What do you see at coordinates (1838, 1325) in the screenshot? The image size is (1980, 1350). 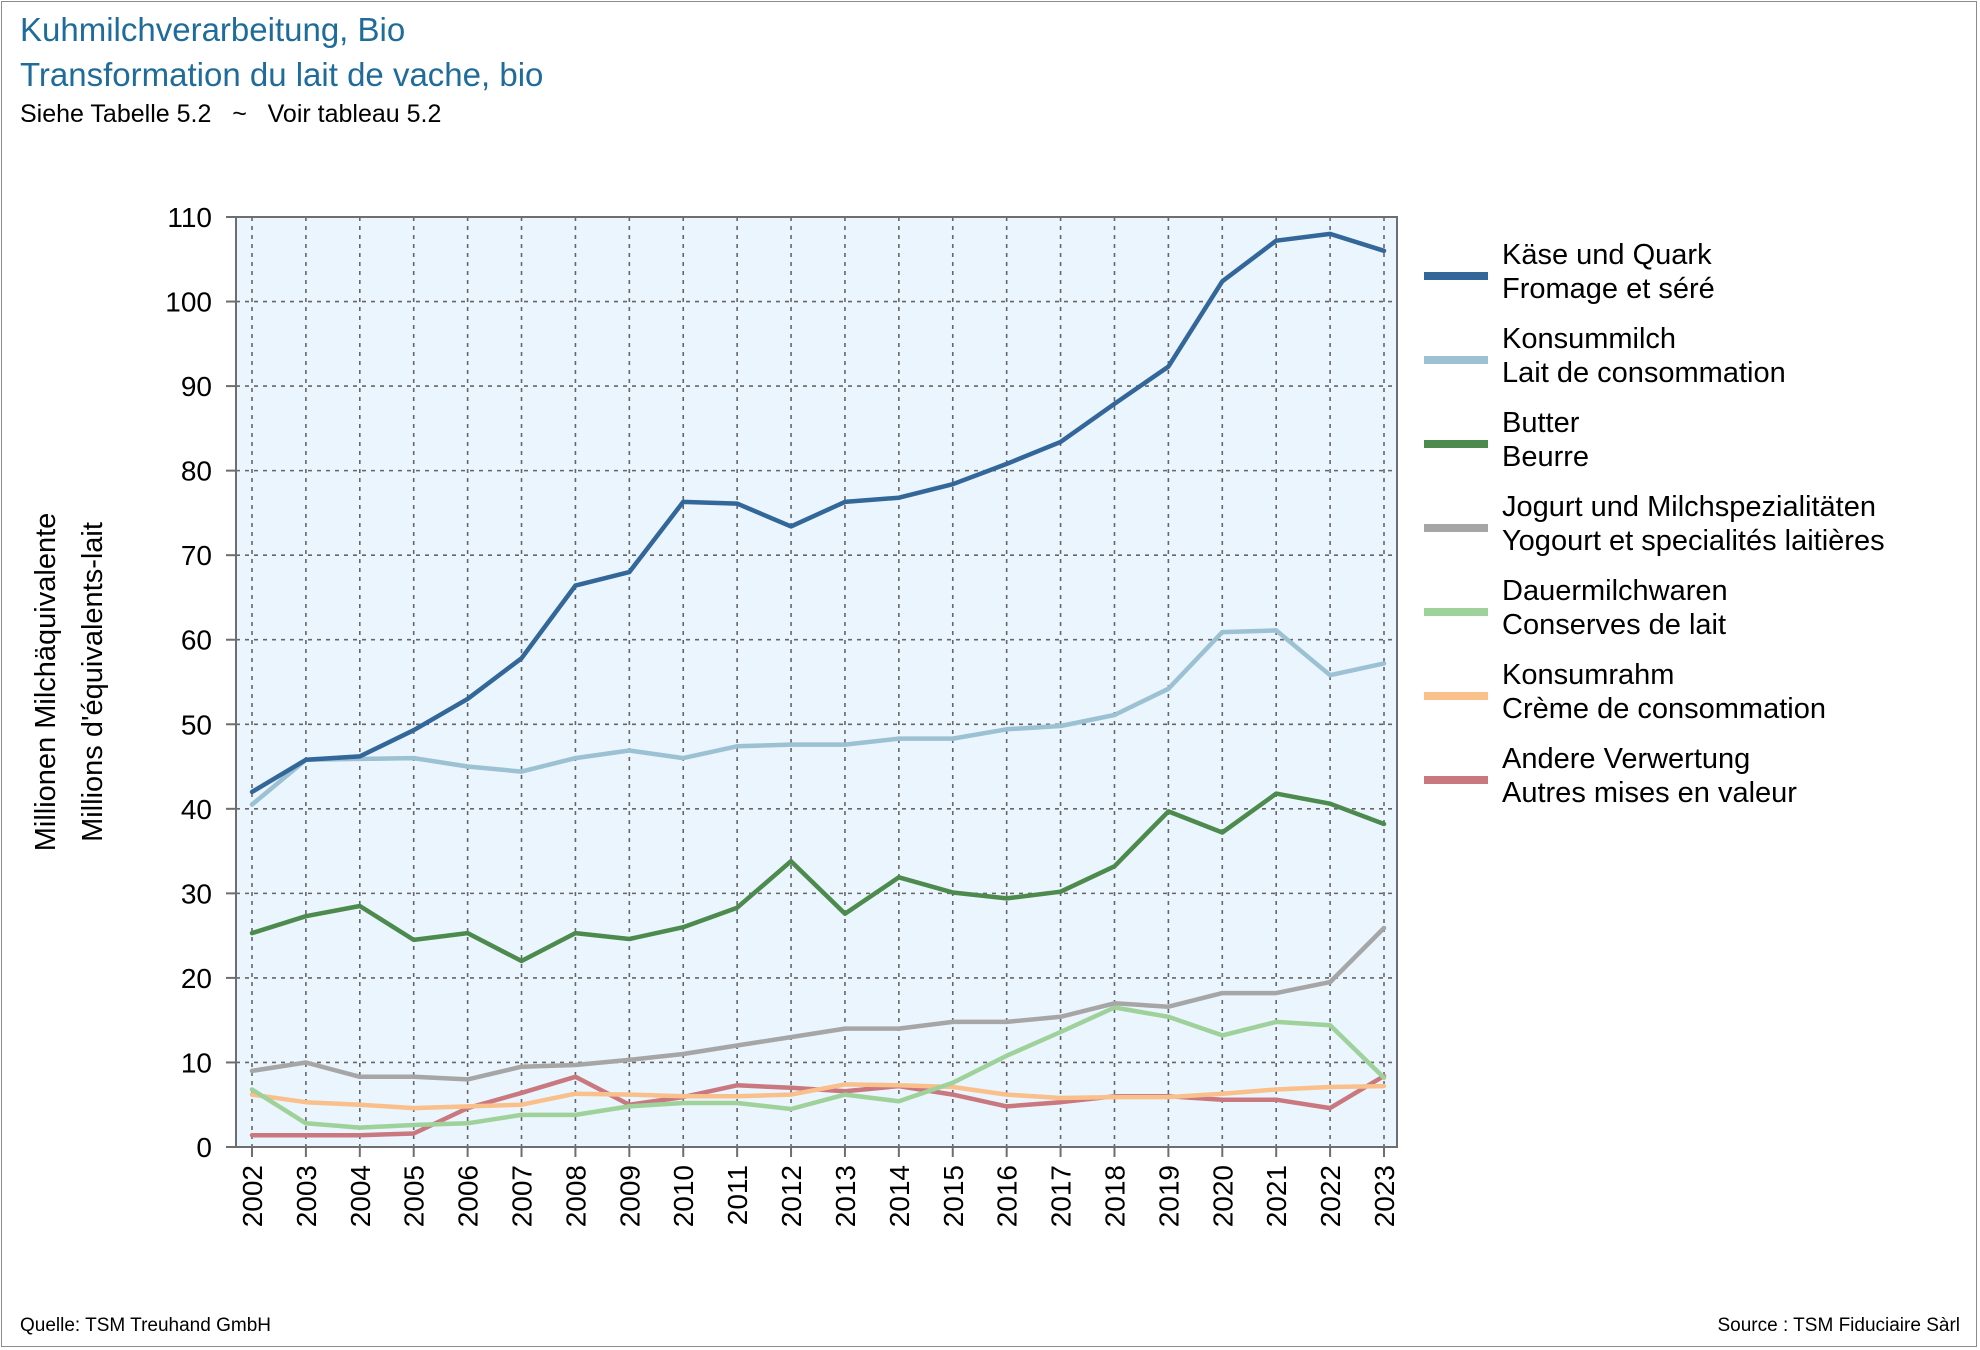 I see `source-fr: Source : TSM Fiduciaire Sàrl` at bounding box center [1838, 1325].